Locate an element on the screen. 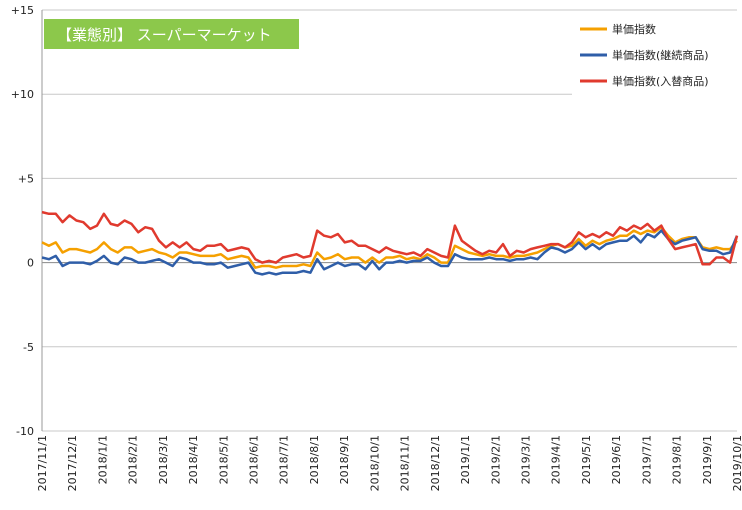 This screenshot has width=742, height=510. x-tick-label: 2019/6/1 is located at coordinates (616, 459).